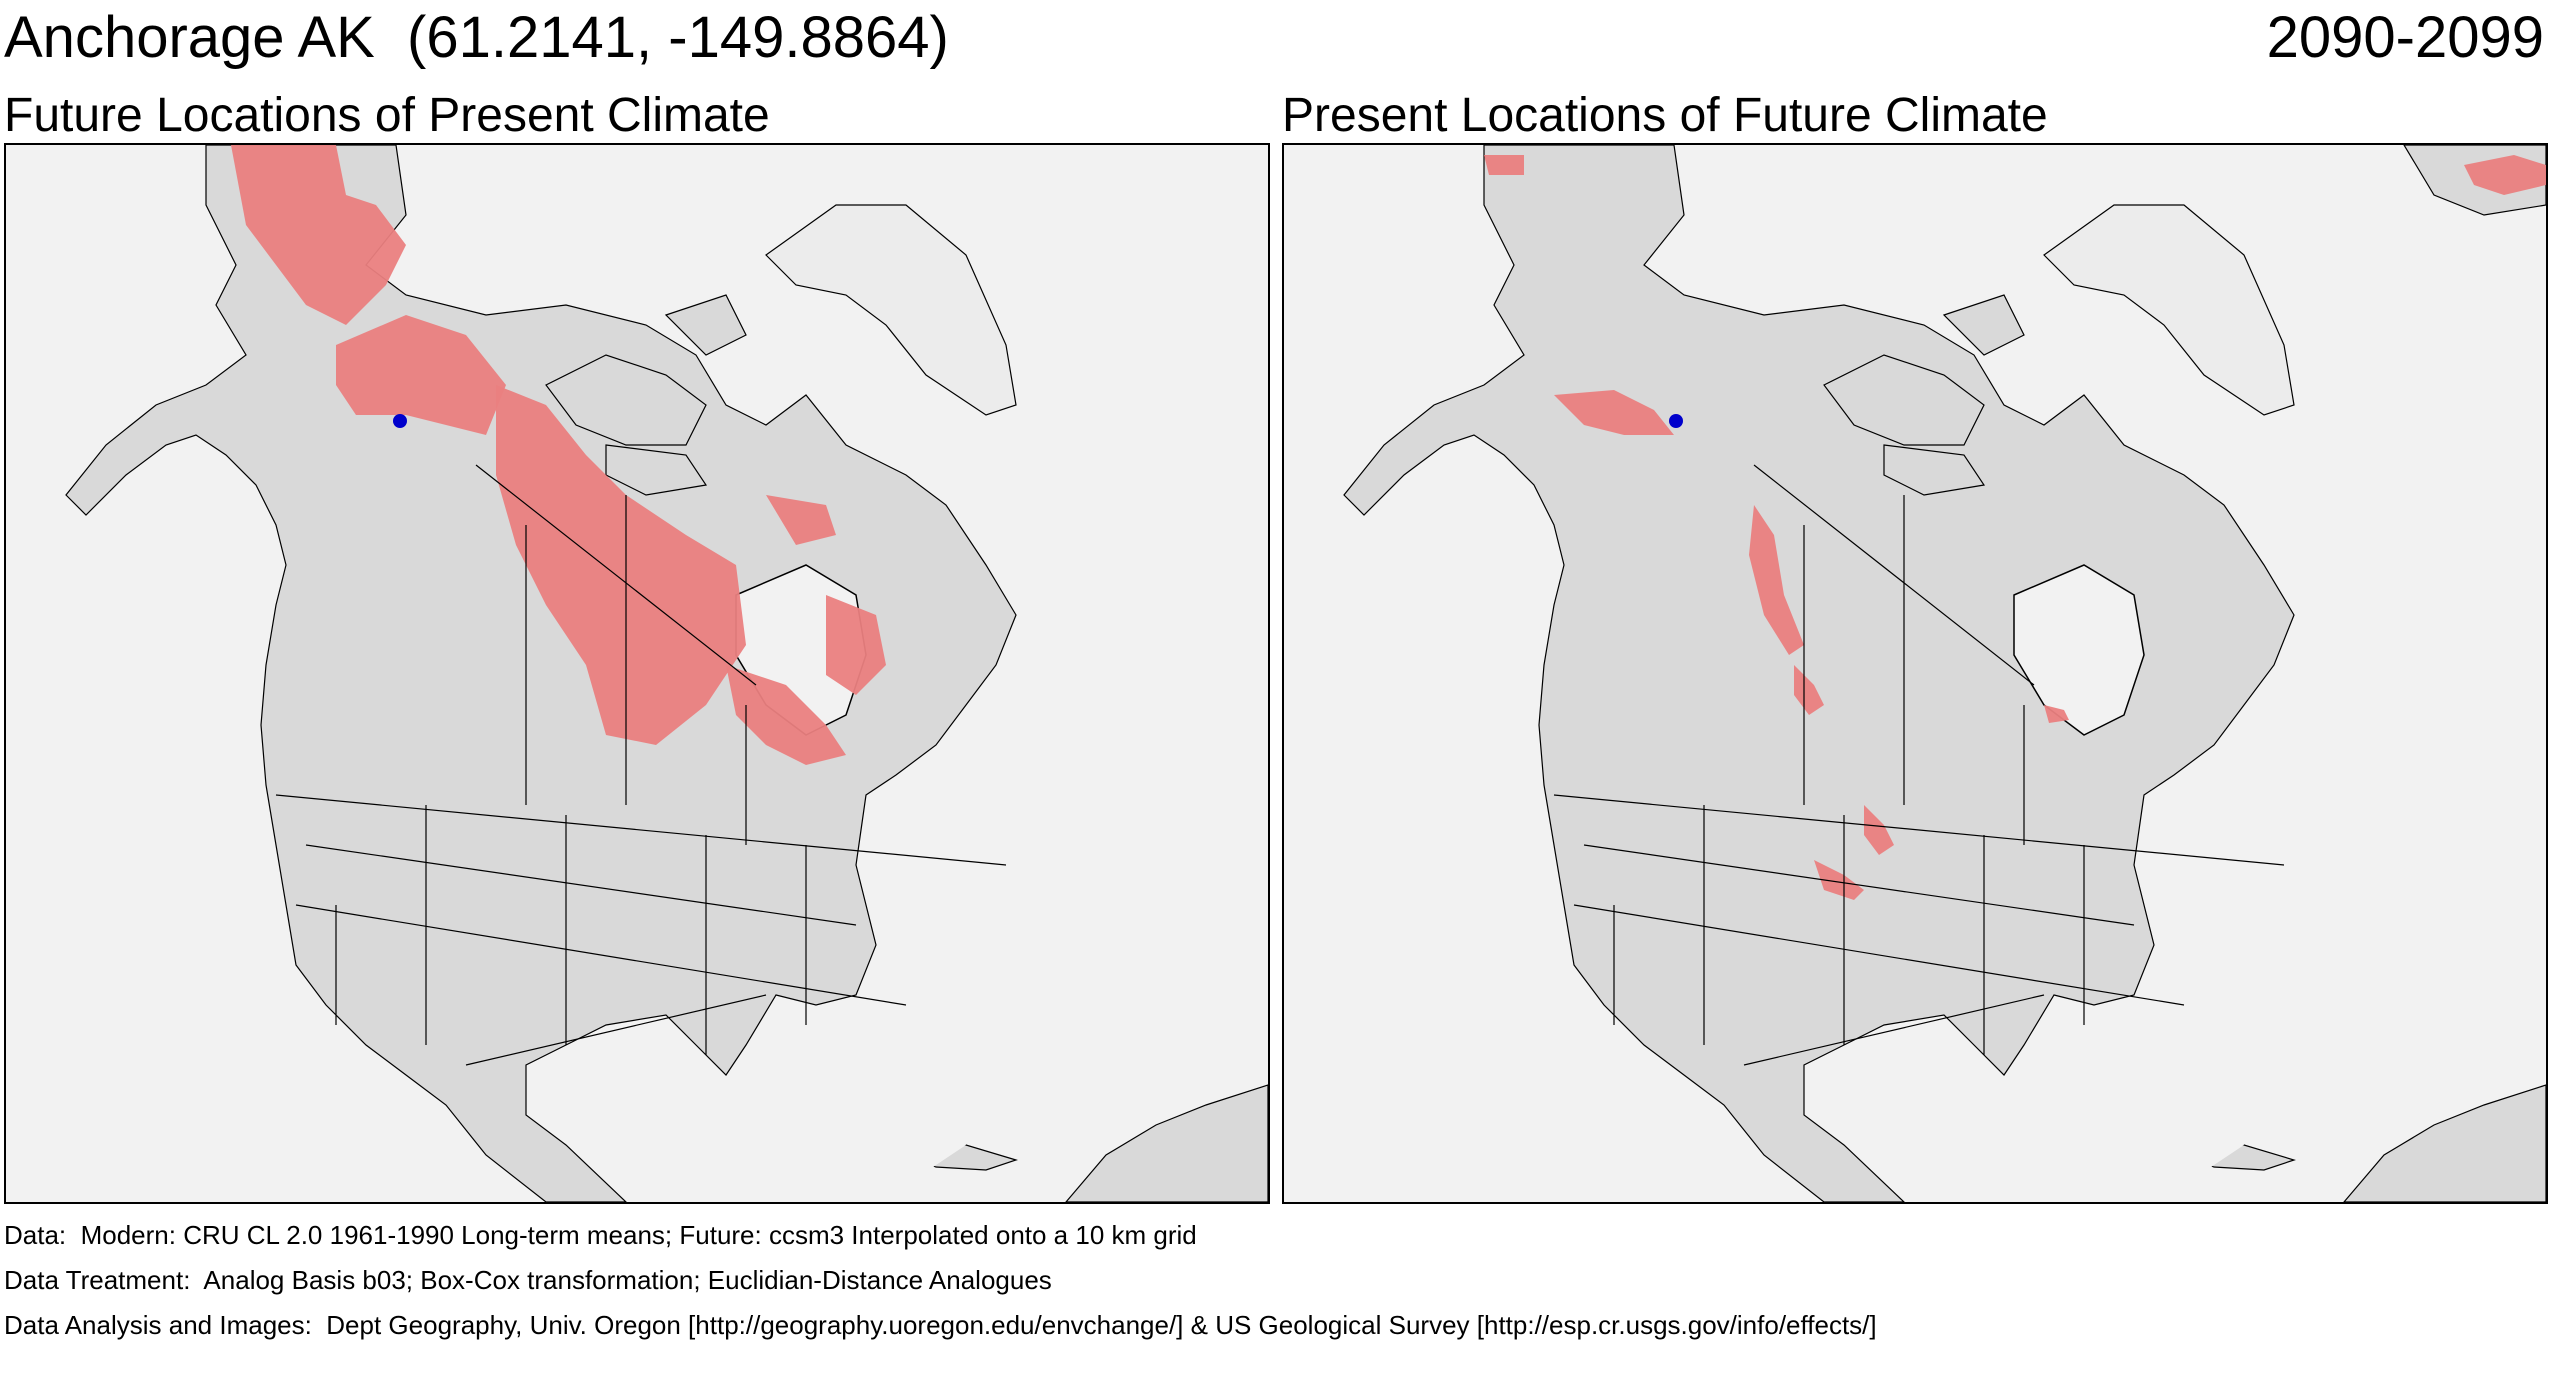 The height and width of the screenshot is (1383, 2550). What do you see at coordinates (387, 115) in the screenshot?
I see `left-panel-title: Future Locations of Present Climate` at bounding box center [387, 115].